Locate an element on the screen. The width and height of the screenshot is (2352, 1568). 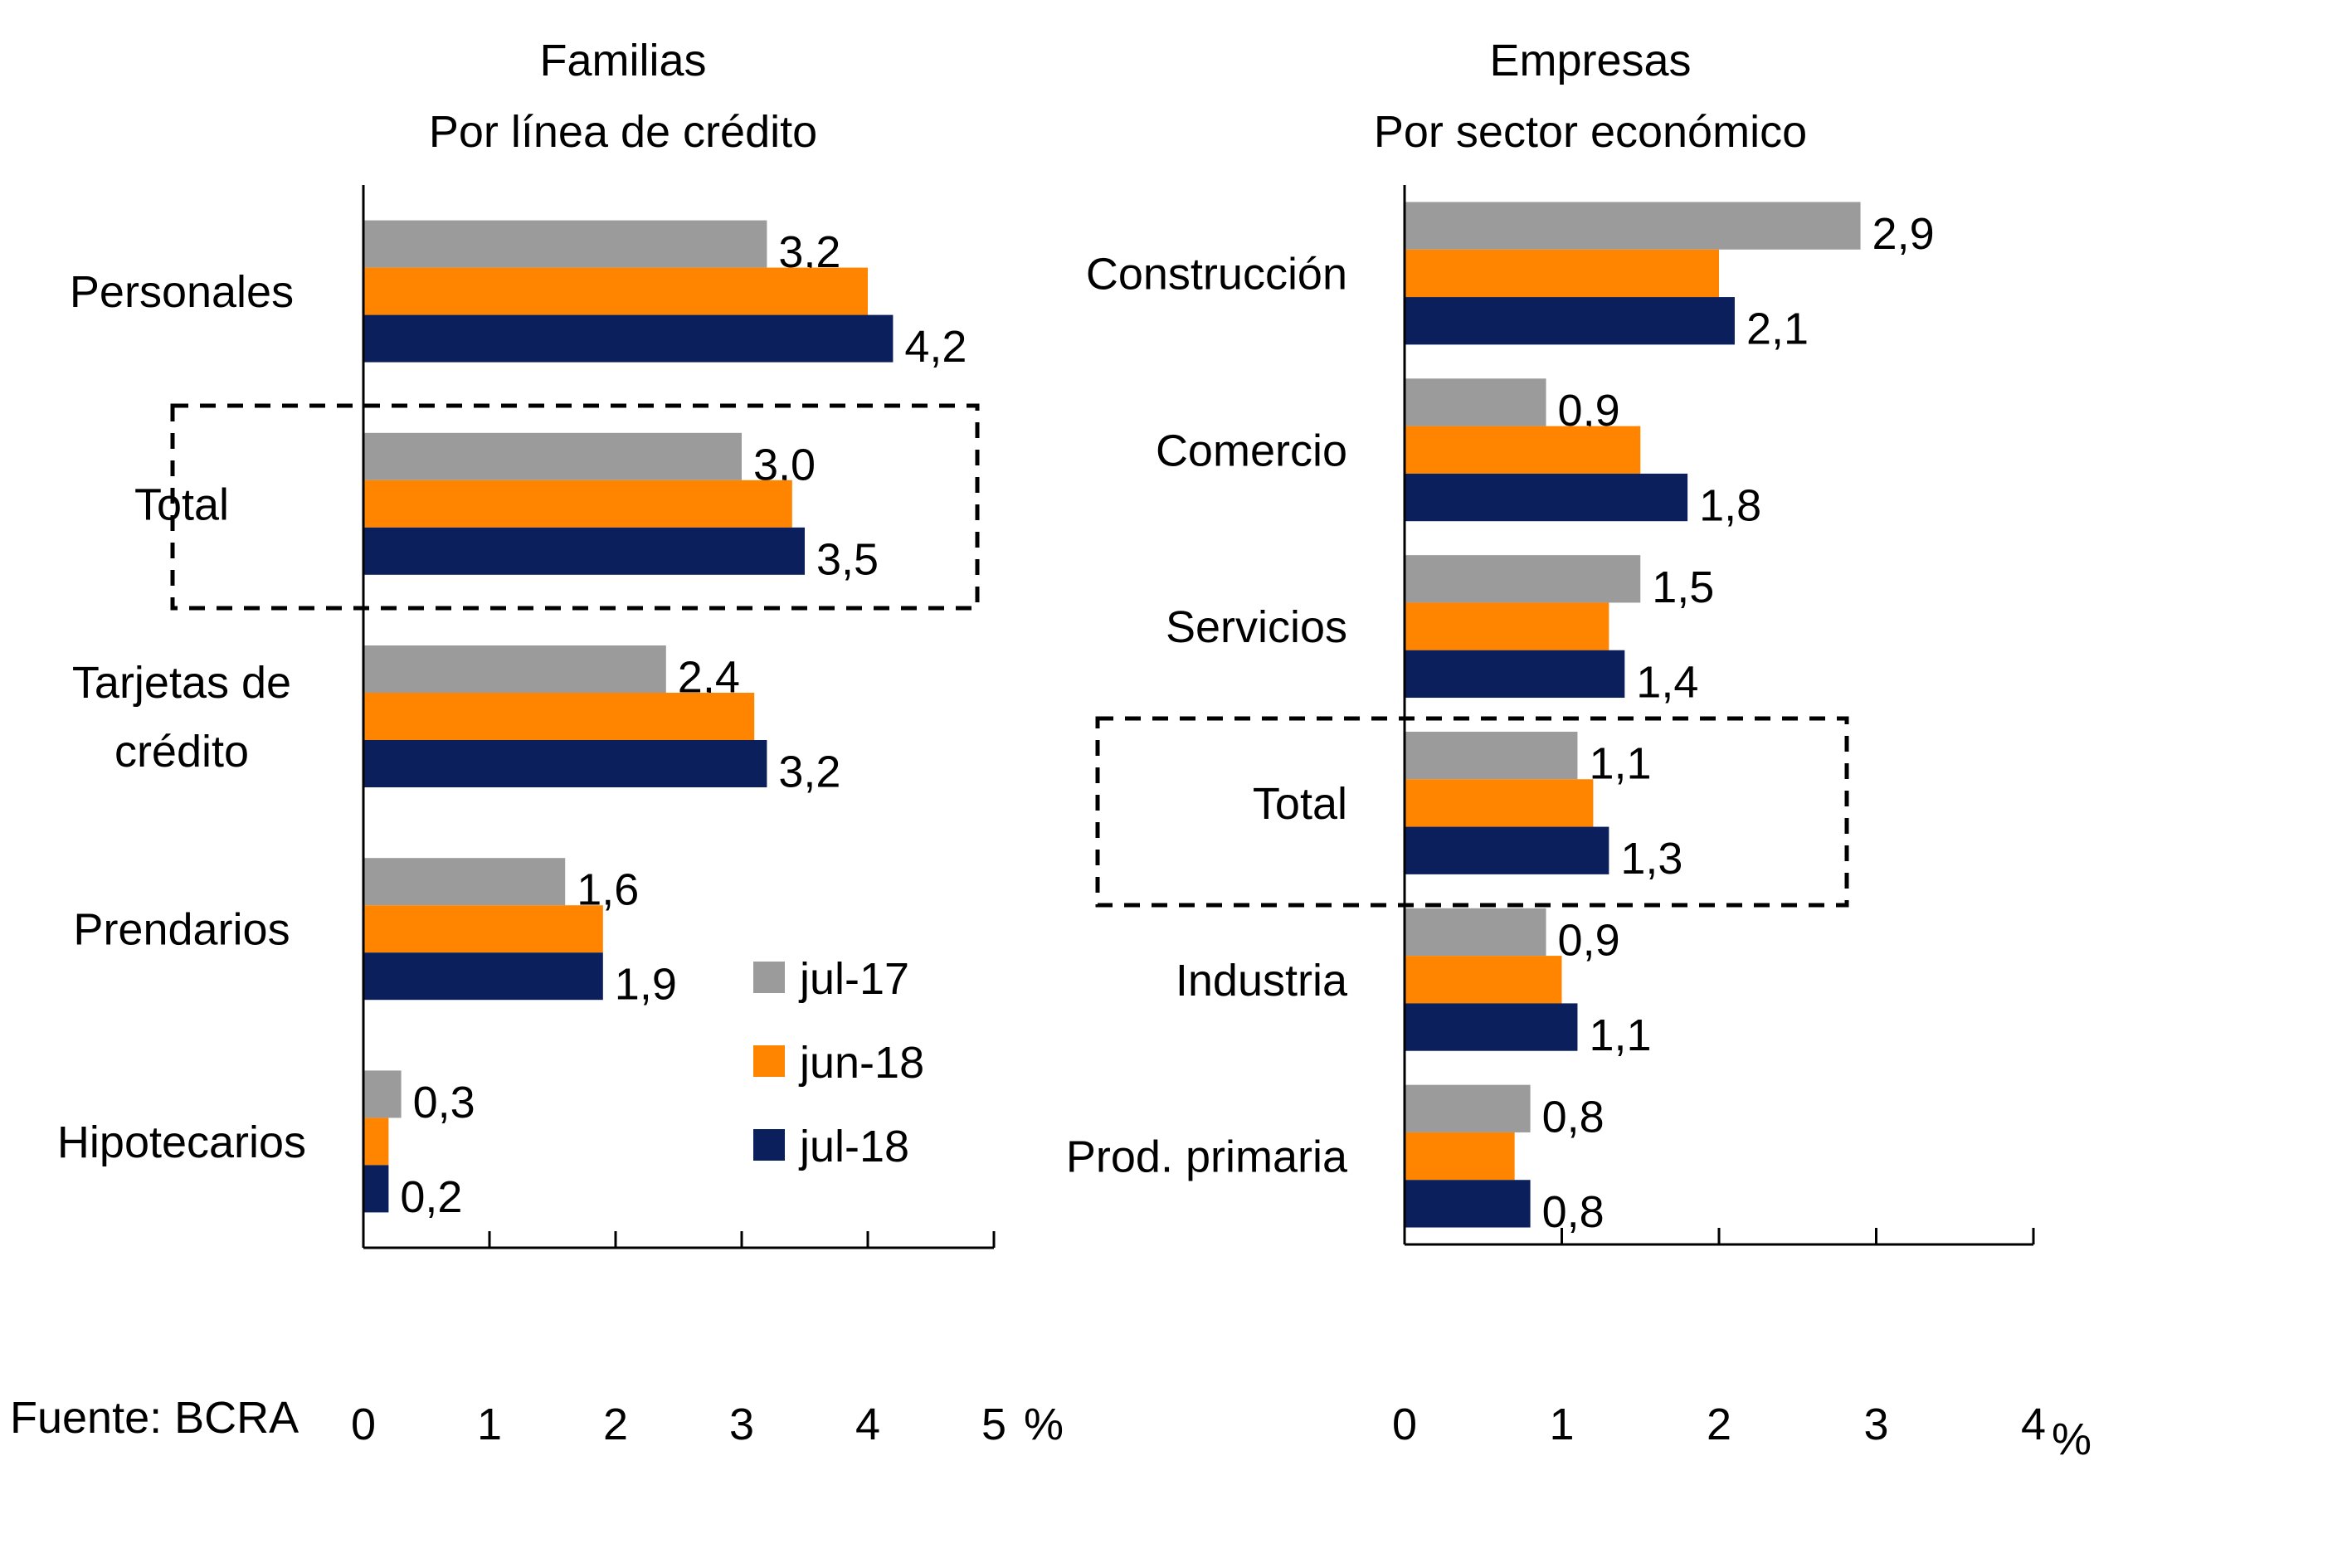
right-category-label-comercio: Comercio is located at coordinates (1251, 450).